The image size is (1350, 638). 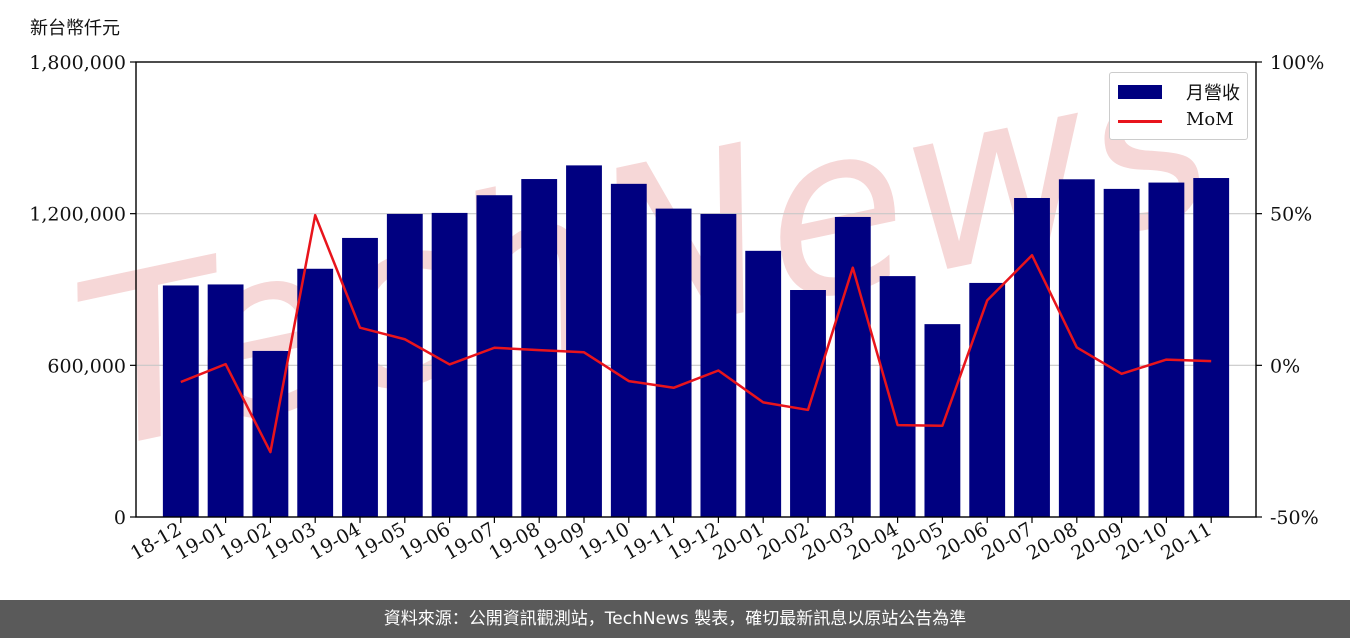 I want to click on x-tick-label: 19-06, so click(x=425, y=541).